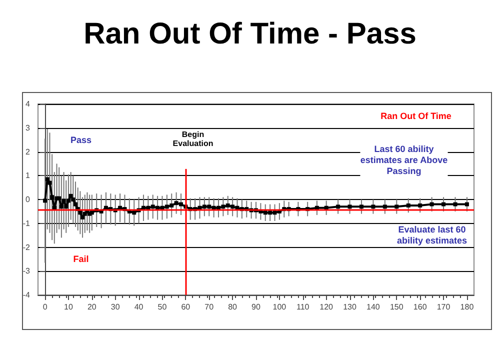  Describe the element at coordinates (233, 307) in the screenshot. I see `x-tick-label: 80` at that location.